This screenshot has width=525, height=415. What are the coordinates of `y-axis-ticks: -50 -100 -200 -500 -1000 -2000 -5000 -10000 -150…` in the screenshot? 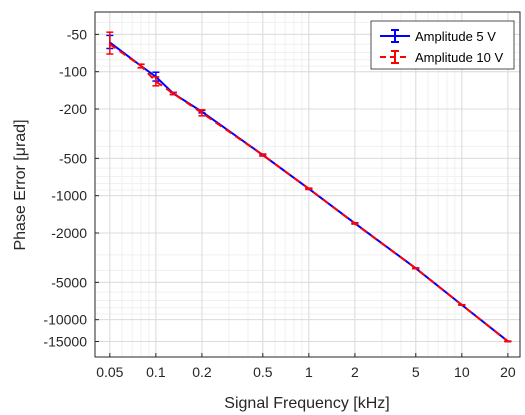 It's located at (71, 188).